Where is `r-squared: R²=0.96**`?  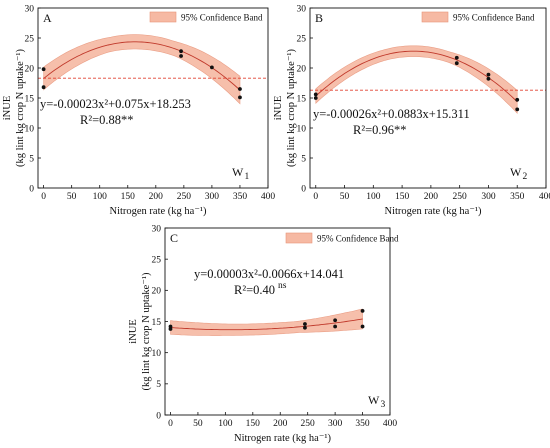 r-squared: R²=0.96** is located at coordinates (380, 130).